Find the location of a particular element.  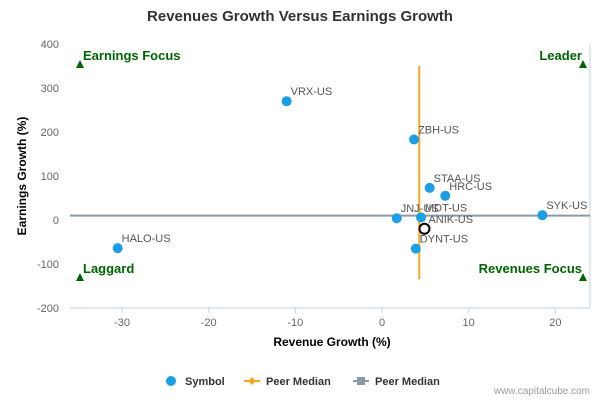

point-label-zbh-us: ZBH-US is located at coordinates (438, 130).